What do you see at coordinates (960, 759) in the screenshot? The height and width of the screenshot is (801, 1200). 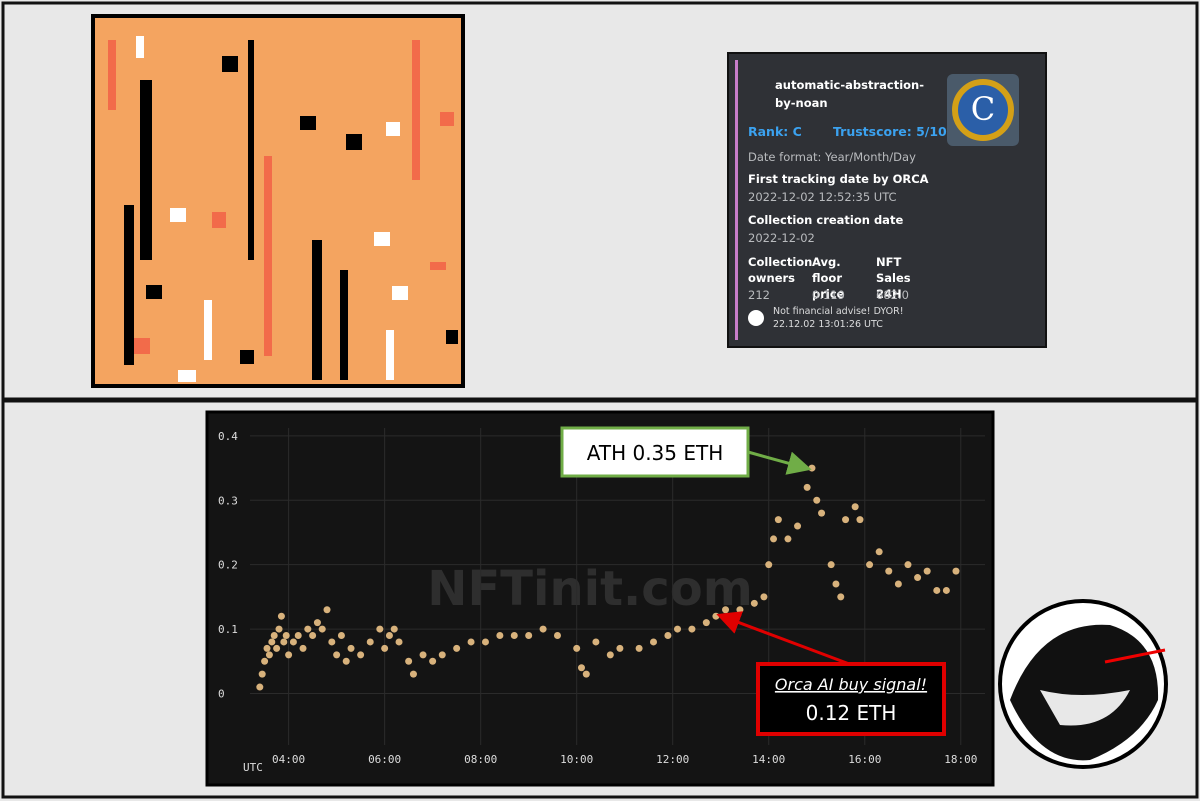 I see `x-tick-label: 18:00` at bounding box center [960, 759].